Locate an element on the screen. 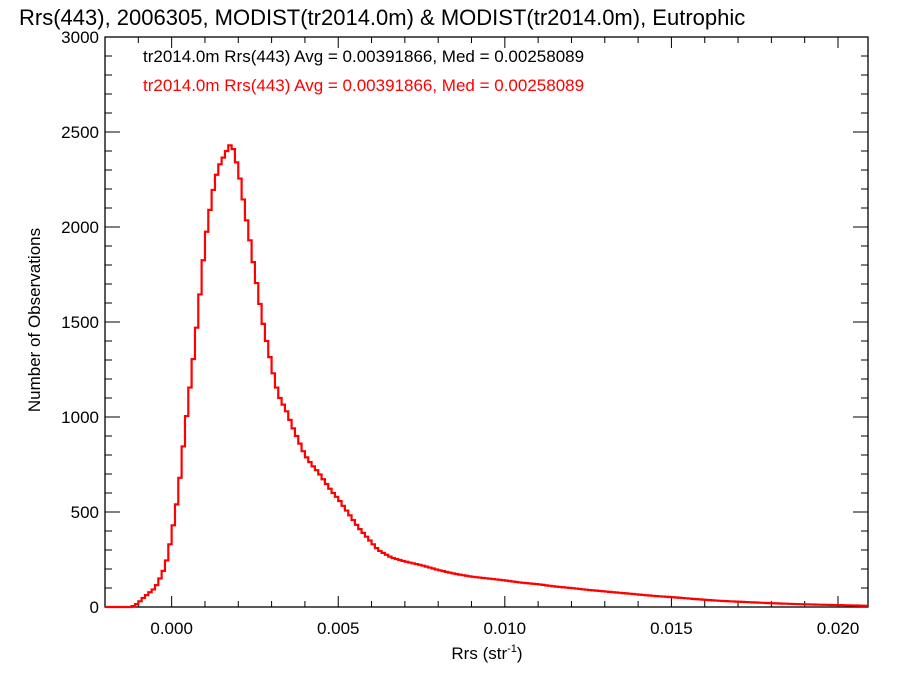 The width and height of the screenshot is (900, 675). x-tick-label: 0.020 is located at coordinates (838, 628).